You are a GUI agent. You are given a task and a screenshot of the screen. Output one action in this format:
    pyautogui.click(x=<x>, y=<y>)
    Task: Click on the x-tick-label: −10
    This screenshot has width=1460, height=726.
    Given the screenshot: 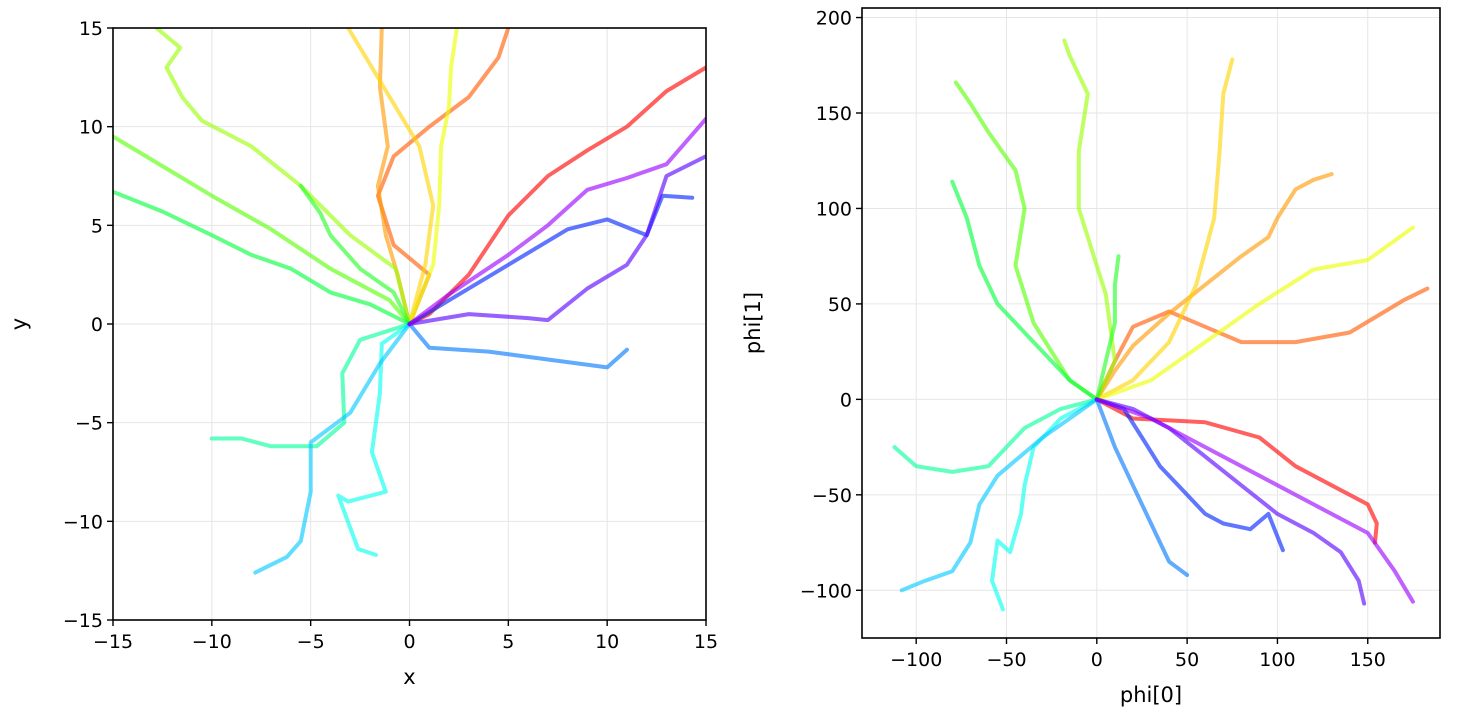 What is the action you would take?
    pyautogui.click(x=212, y=642)
    